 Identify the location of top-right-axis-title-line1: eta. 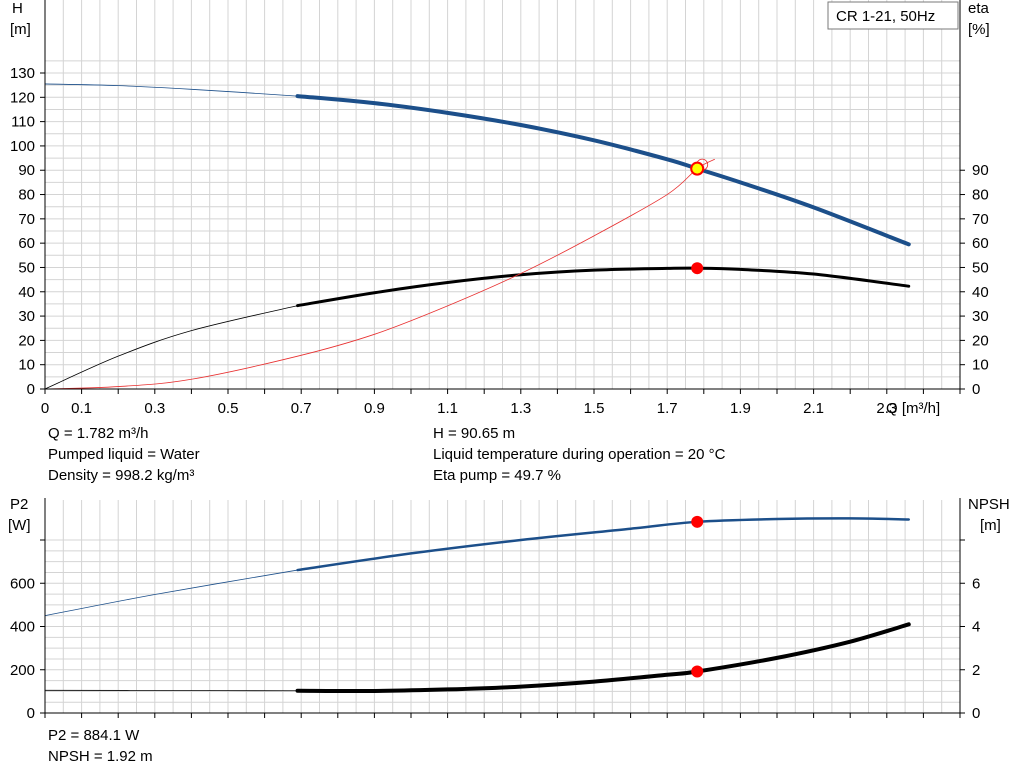
(979, 8).